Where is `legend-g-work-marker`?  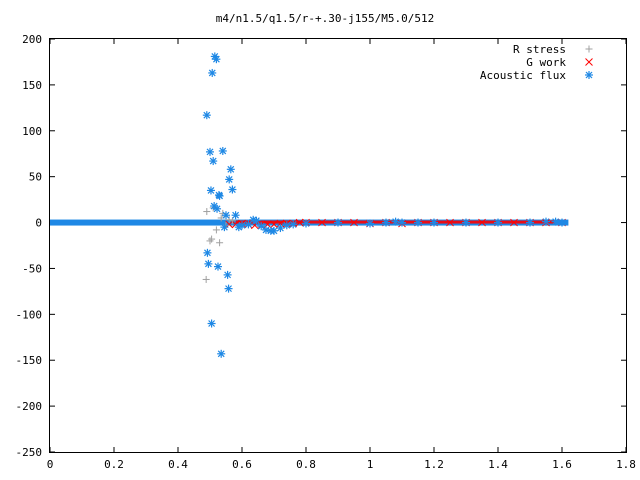
legend-g-work-marker is located at coordinates (589, 62).